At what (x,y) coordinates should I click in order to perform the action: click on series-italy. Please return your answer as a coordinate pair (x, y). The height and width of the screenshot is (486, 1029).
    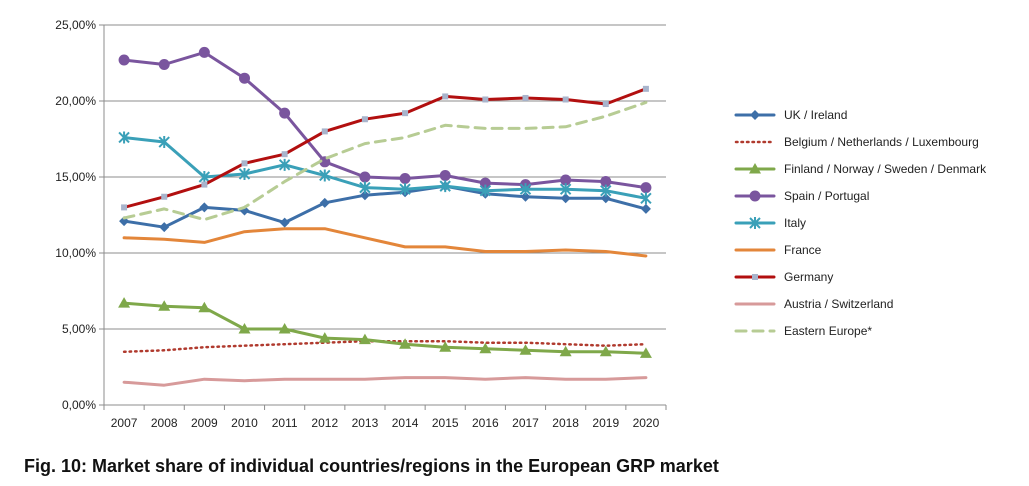
    Looking at the image, I should click on (385, 168).